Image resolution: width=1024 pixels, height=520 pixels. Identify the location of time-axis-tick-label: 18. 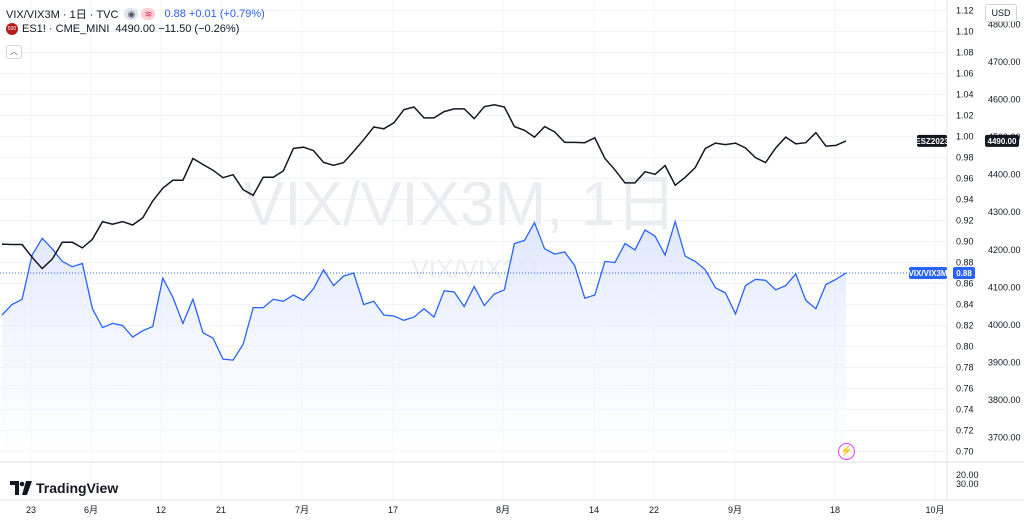
(835, 510).